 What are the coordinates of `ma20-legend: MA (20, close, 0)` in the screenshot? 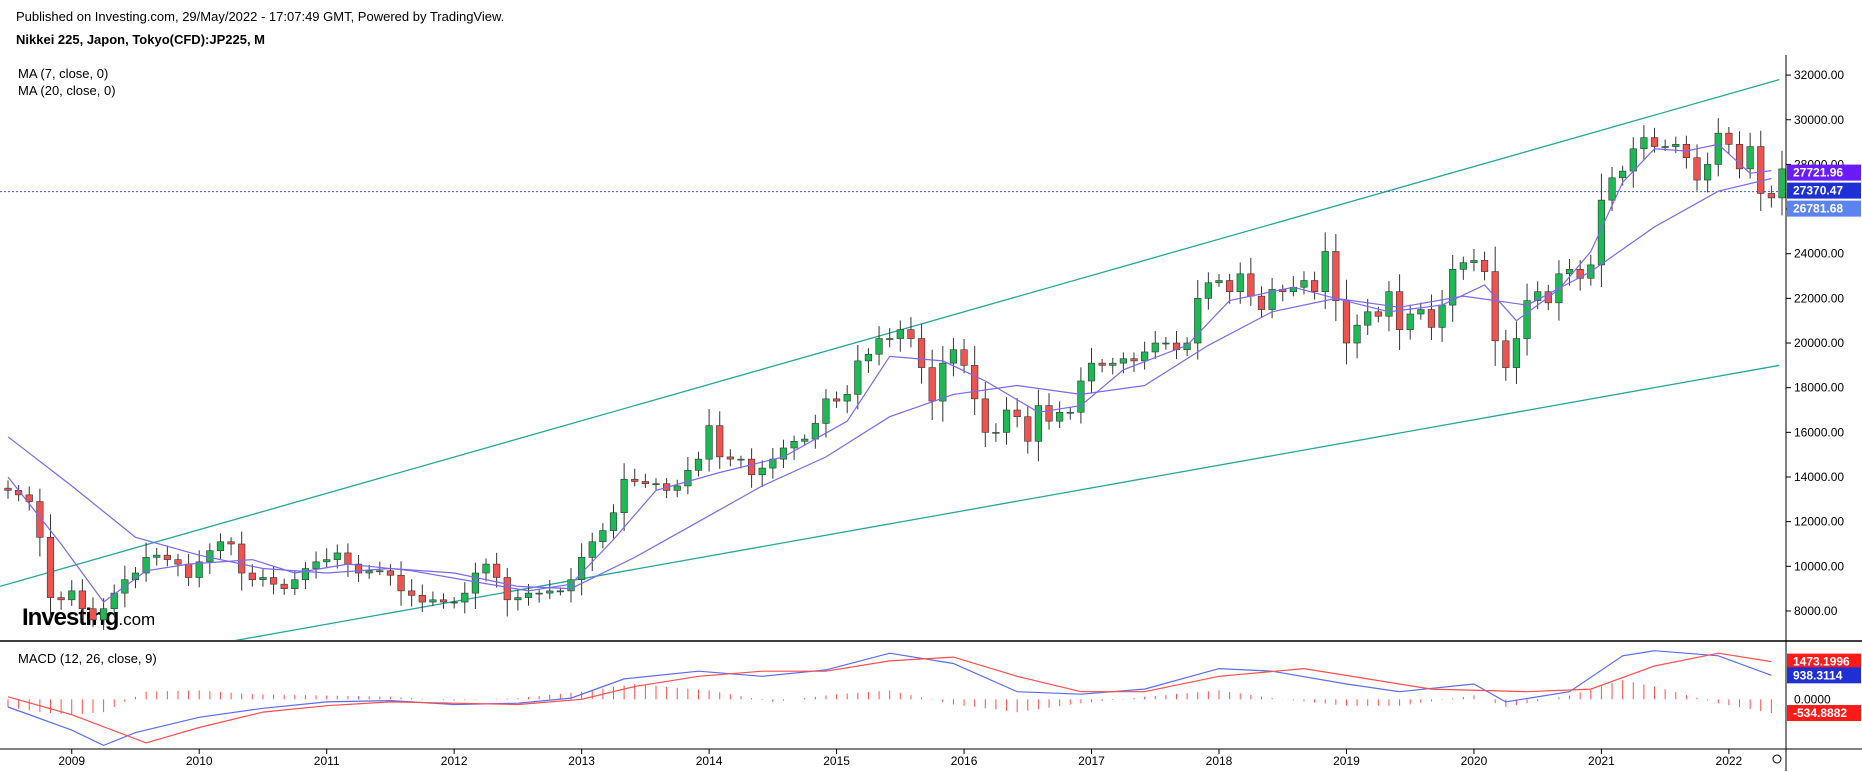 It's located at (67, 90).